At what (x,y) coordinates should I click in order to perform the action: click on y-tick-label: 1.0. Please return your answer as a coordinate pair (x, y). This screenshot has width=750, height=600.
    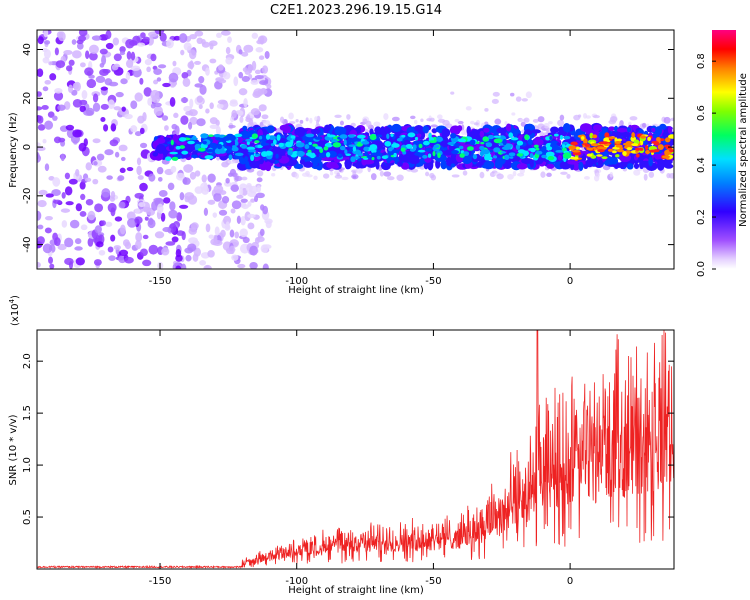
    Looking at the image, I should click on (27, 465).